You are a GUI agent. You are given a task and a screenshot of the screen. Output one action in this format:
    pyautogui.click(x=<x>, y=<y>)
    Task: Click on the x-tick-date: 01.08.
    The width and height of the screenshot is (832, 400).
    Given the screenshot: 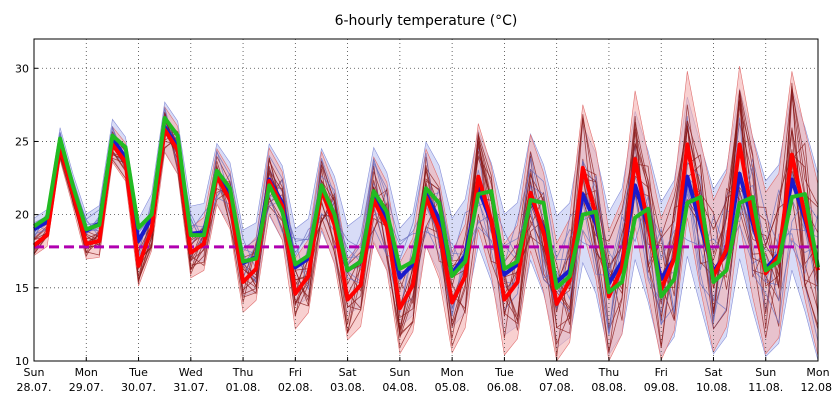 What is the action you would take?
    pyautogui.click(x=243, y=387)
    